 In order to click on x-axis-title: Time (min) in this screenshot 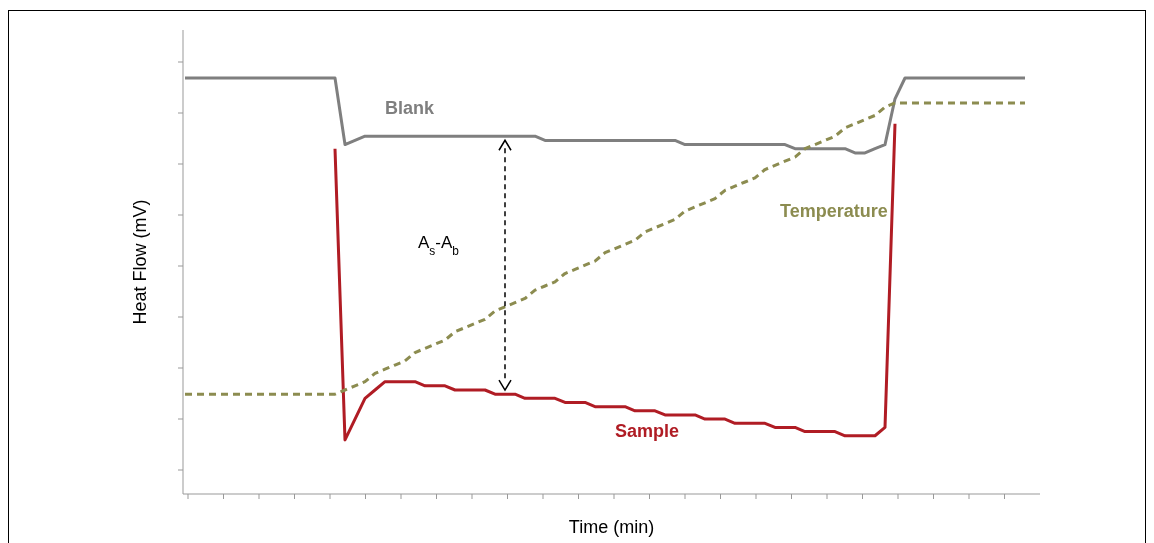, I will do `click(611, 527)`.